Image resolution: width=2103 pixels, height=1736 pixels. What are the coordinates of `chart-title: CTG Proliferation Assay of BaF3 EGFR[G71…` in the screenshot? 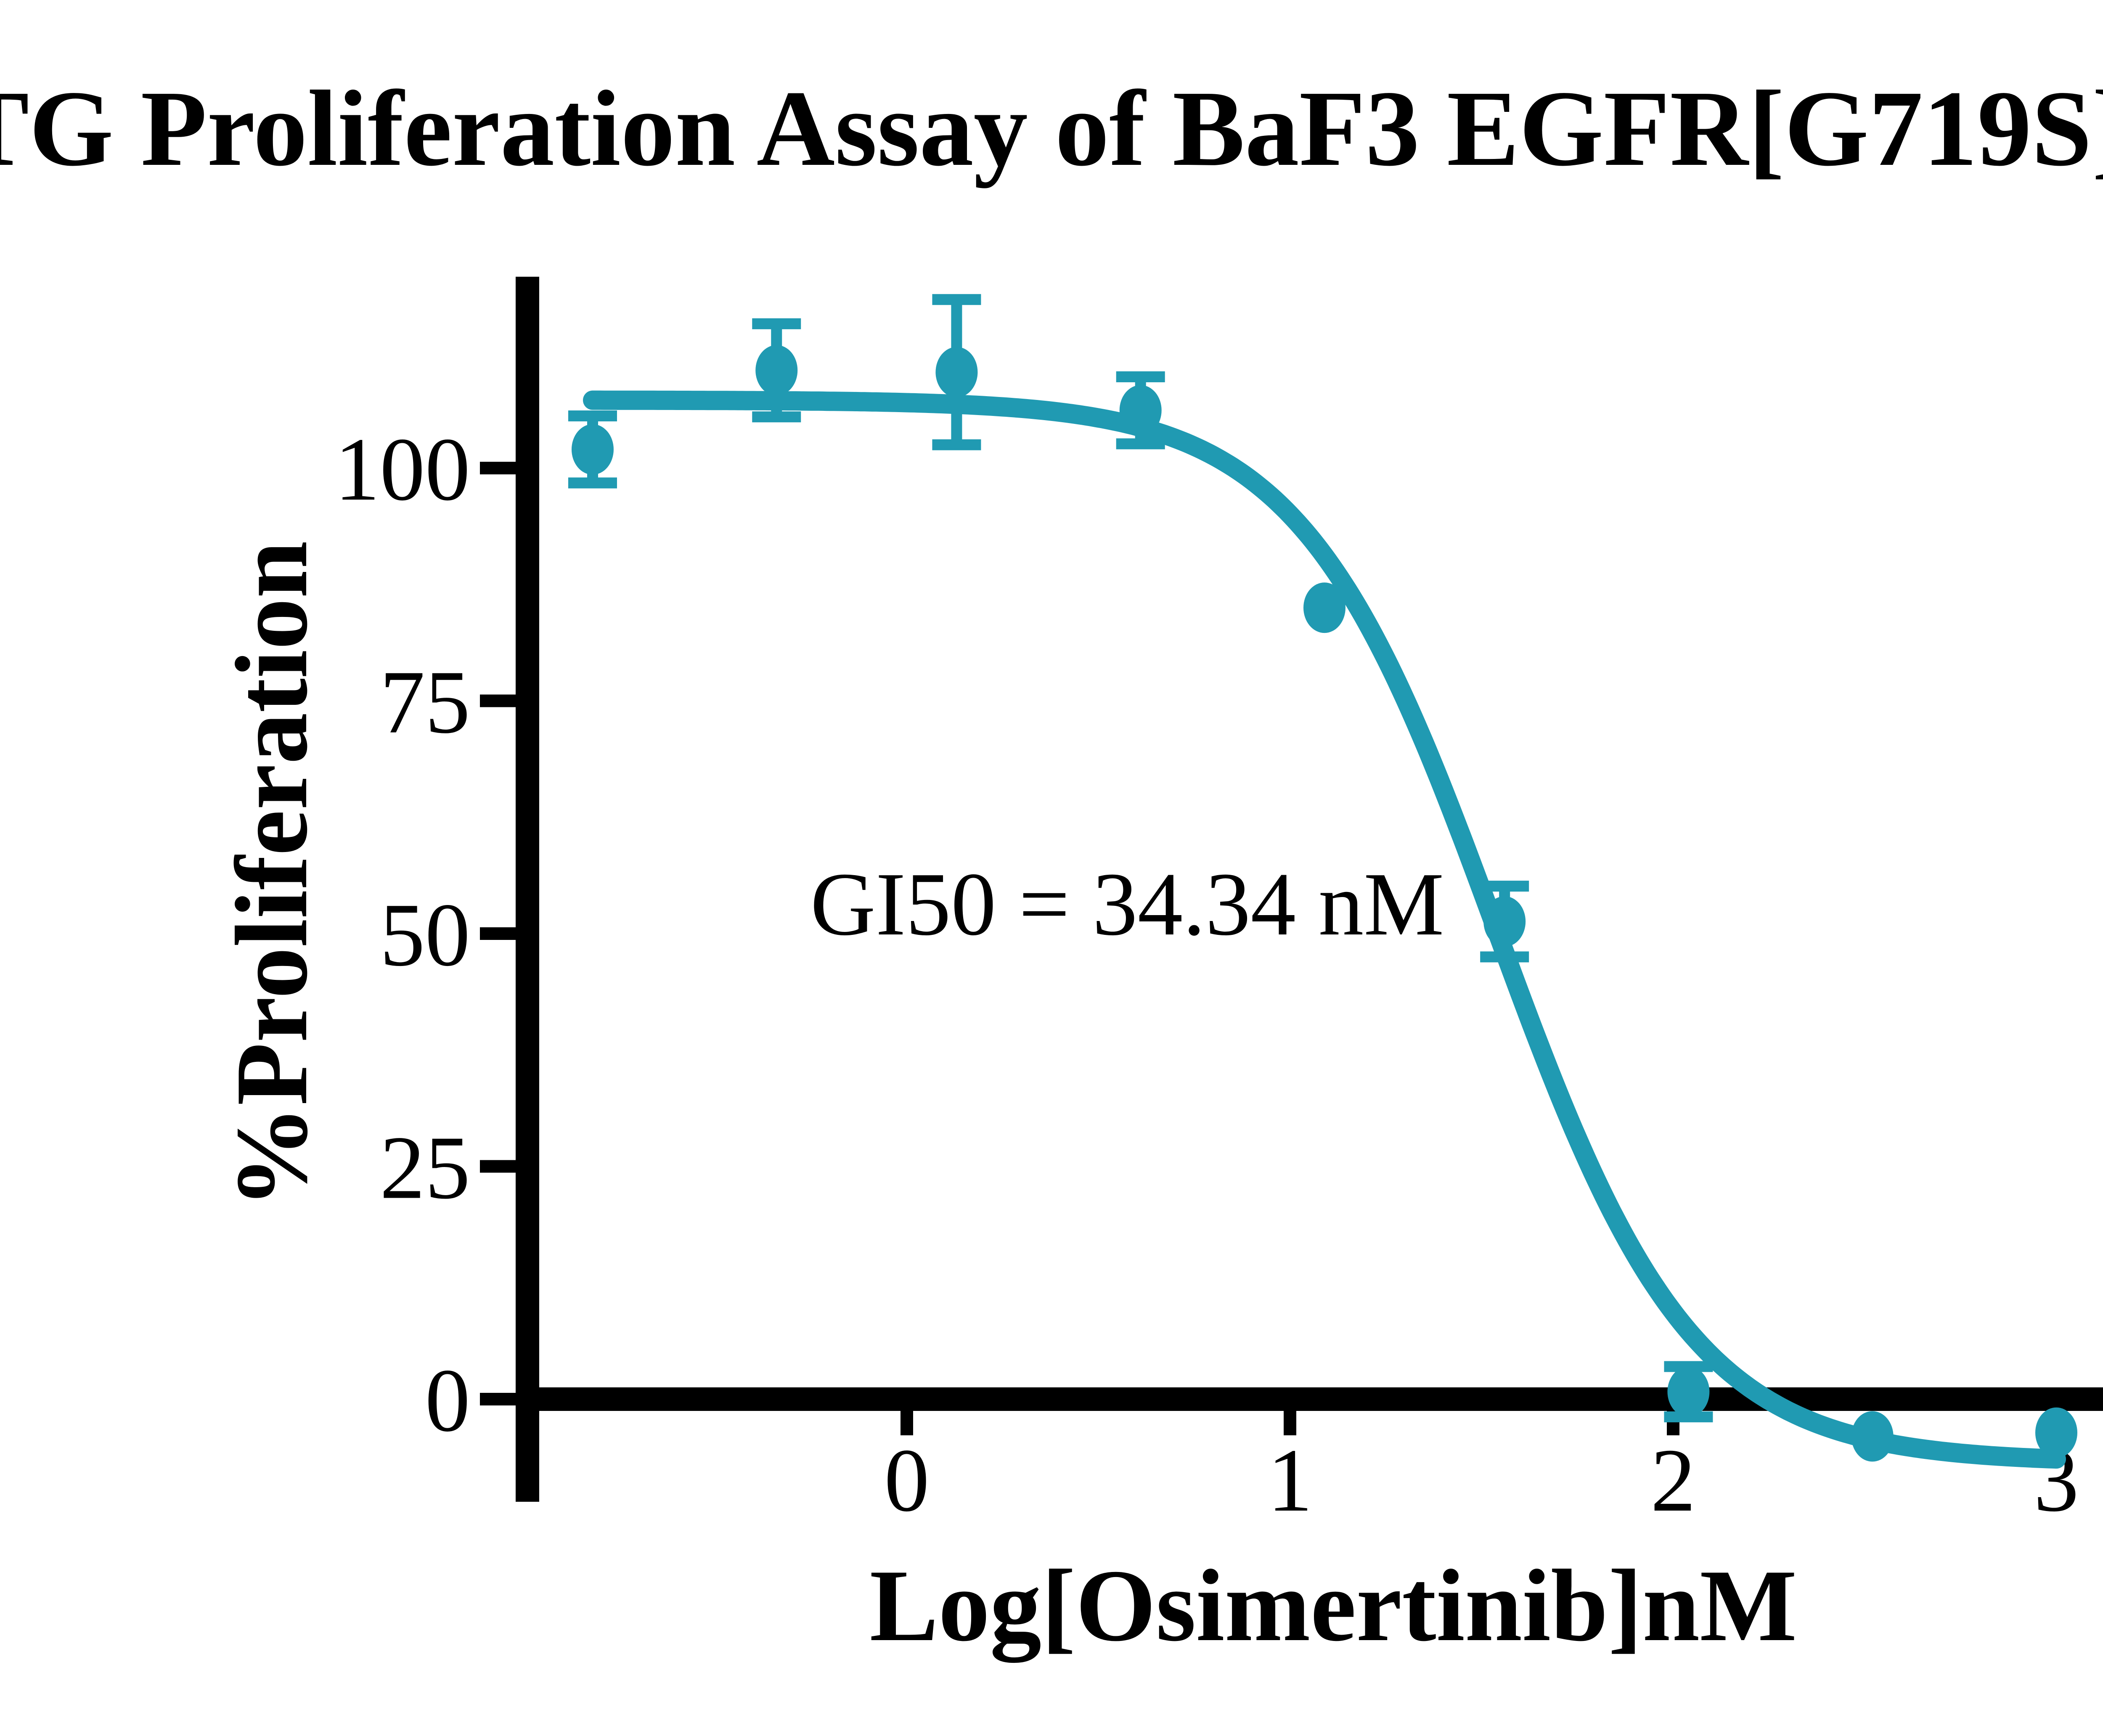 It's located at (1051, 128).